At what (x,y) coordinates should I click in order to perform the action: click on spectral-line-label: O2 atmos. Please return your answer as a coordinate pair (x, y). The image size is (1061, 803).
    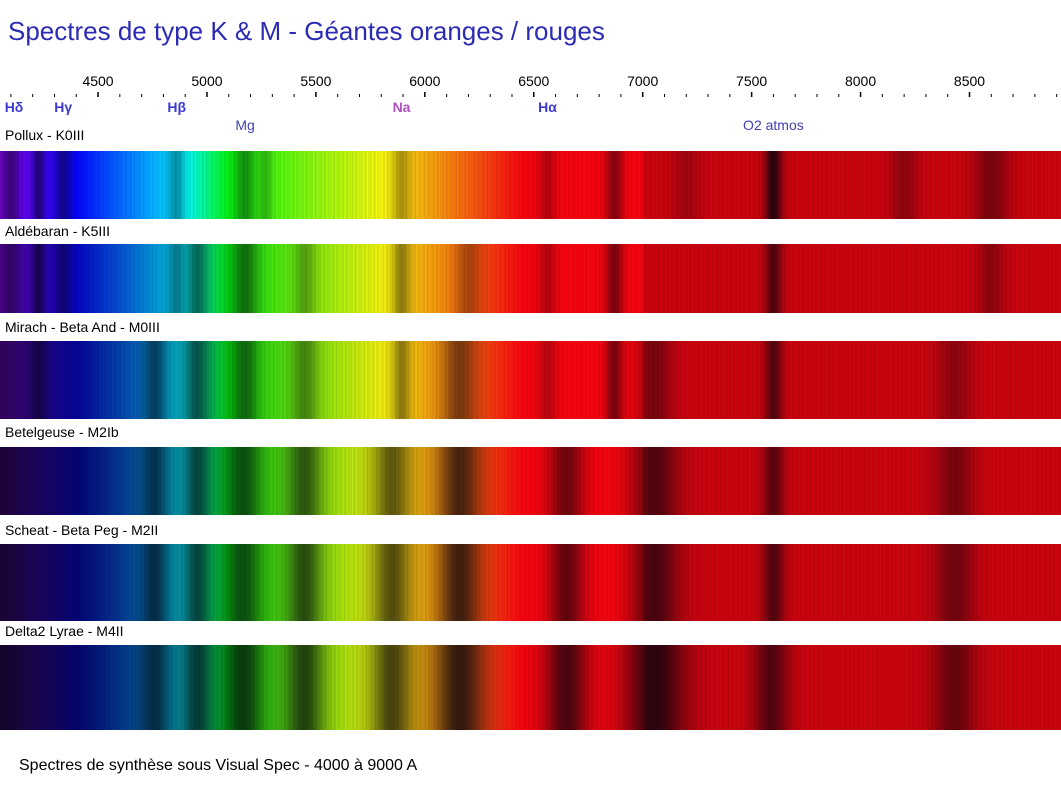
    Looking at the image, I should click on (773, 125).